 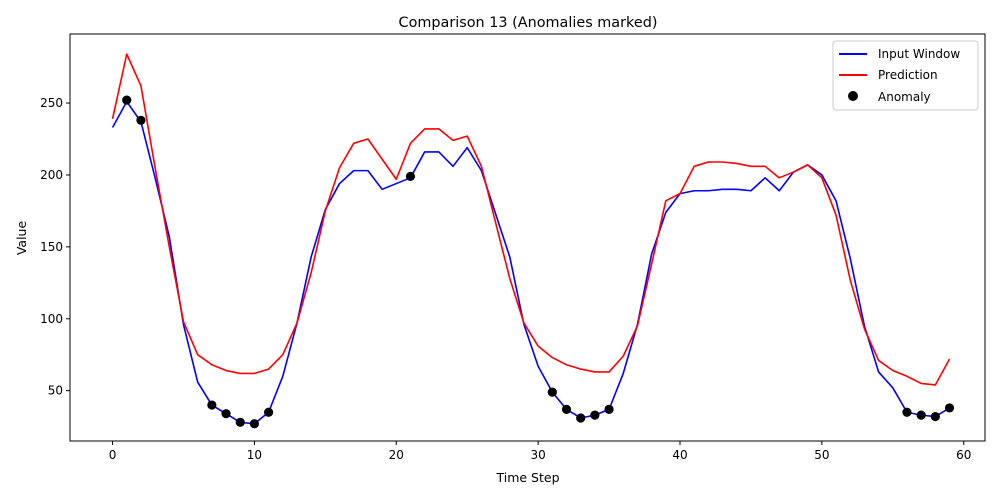 I want to click on y-tick-label: 200, so click(x=51, y=175).